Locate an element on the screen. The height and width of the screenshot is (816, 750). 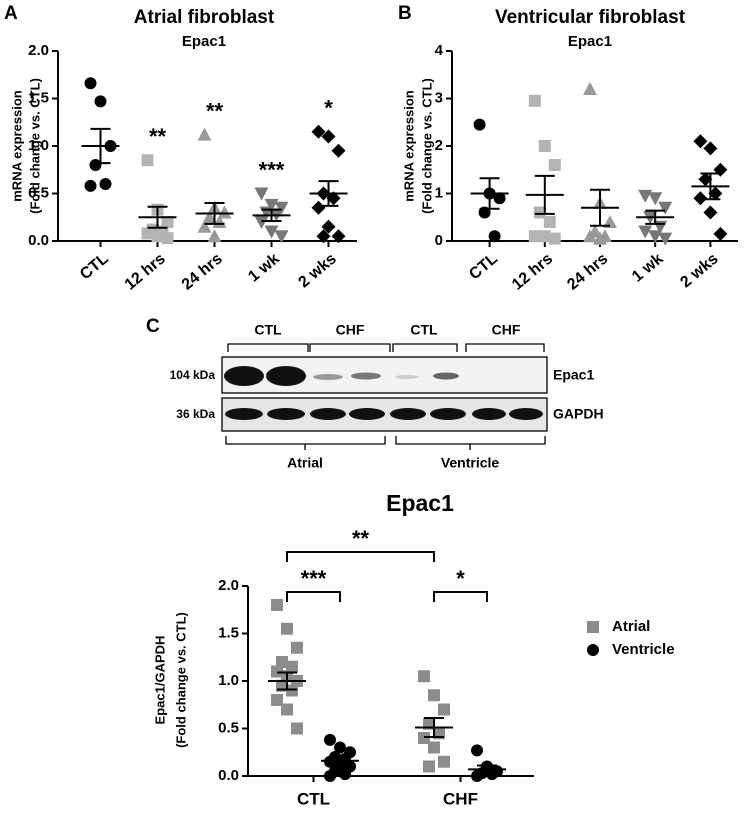
y-tick-label: 0.0 is located at coordinates (228, 775).